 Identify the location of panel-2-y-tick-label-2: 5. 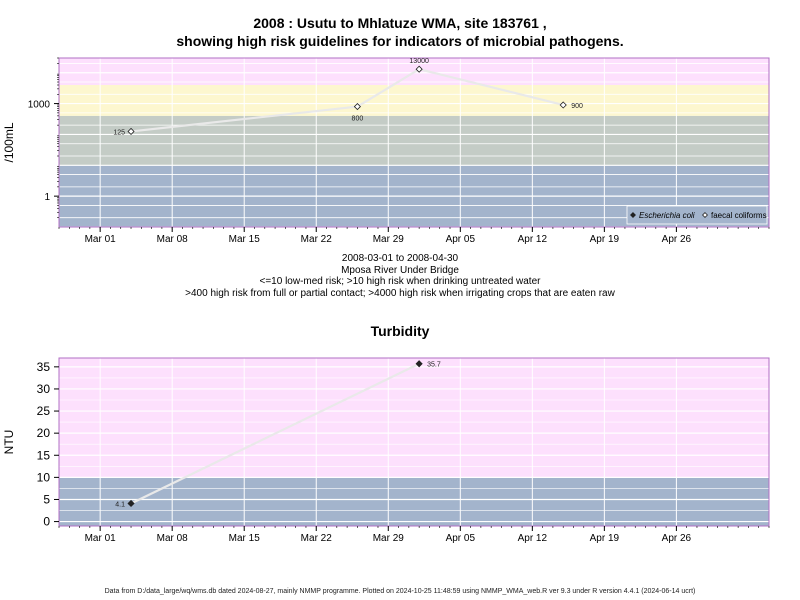
(46, 499).